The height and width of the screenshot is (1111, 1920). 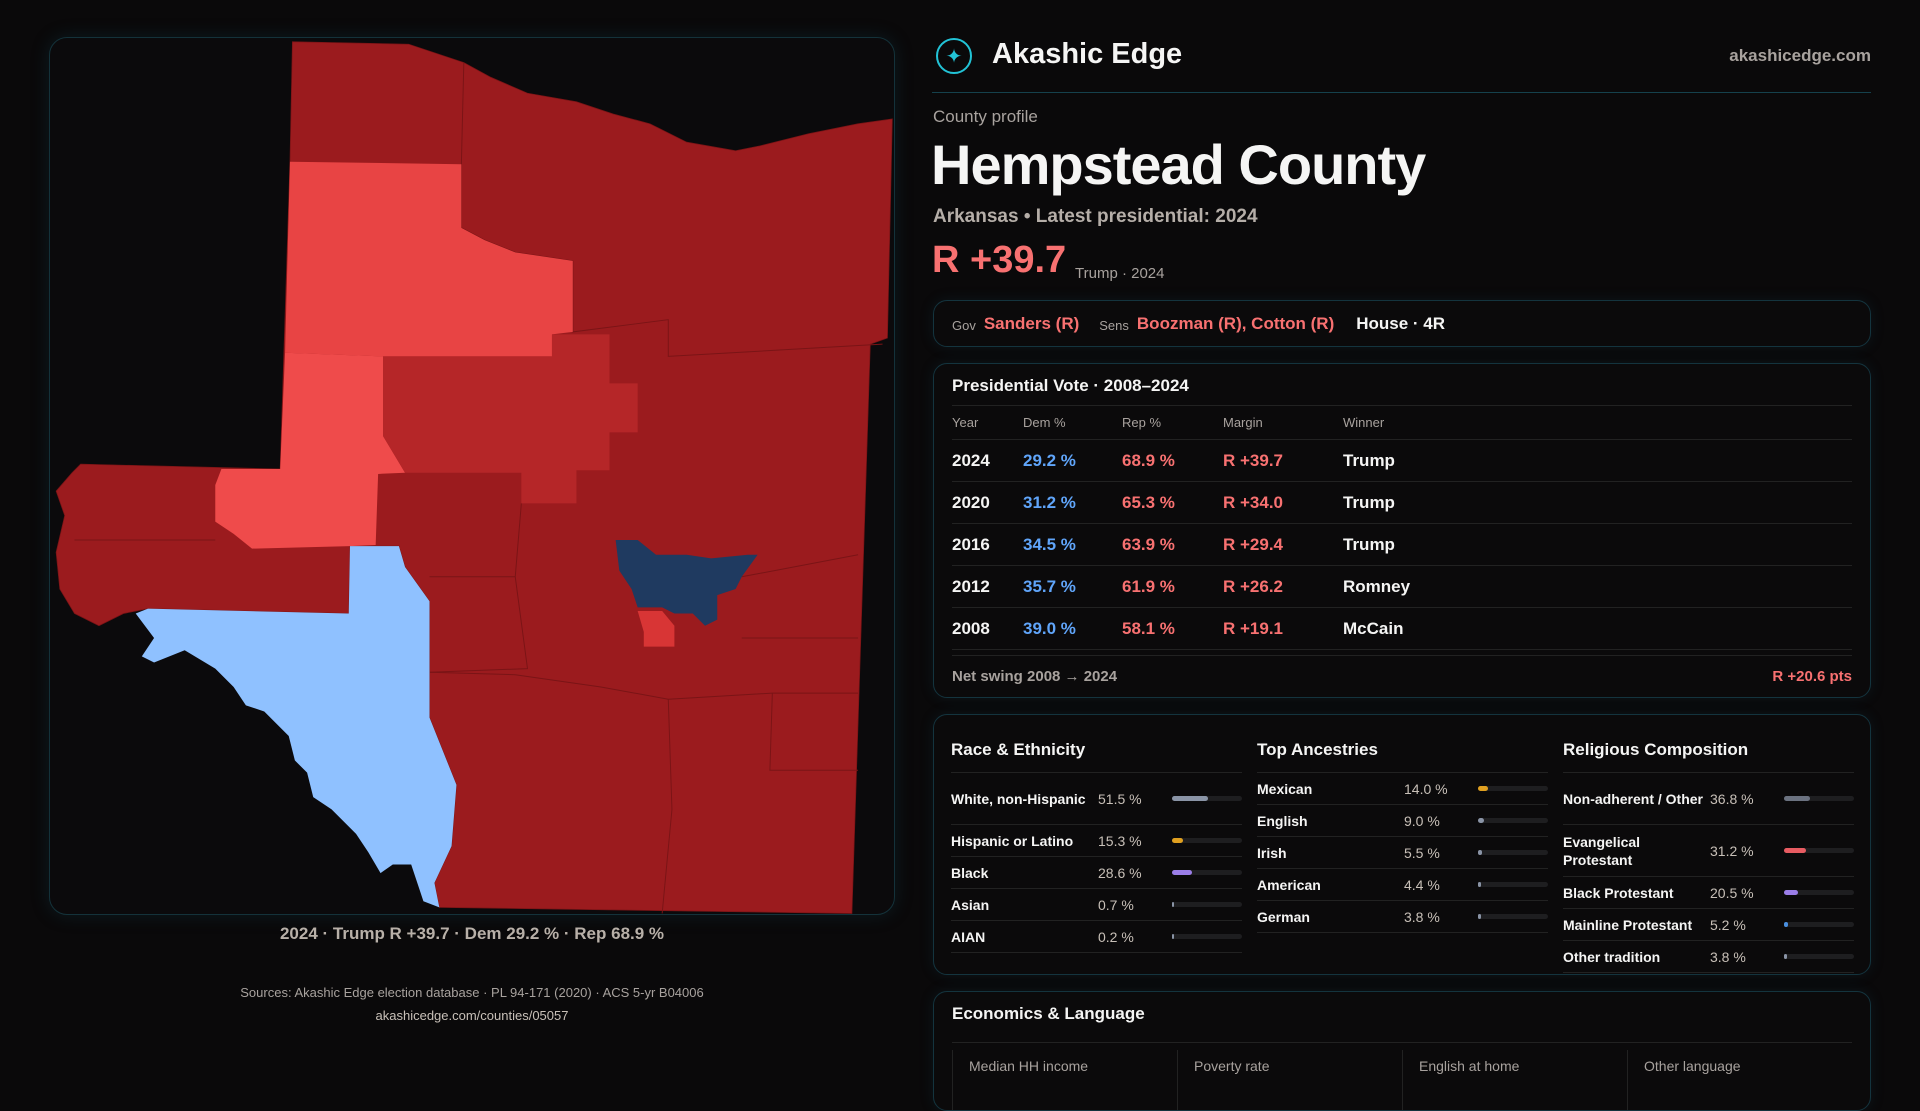 I want to click on item-label: Black, so click(x=970, y=872).